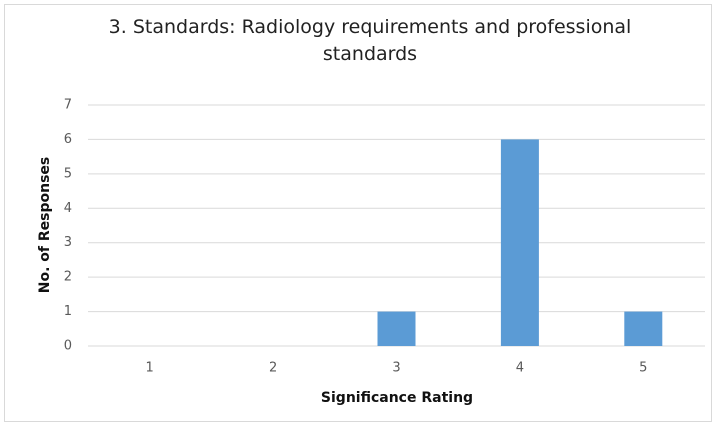  I want to click on y-tick-label: 5, so click(68, 173).